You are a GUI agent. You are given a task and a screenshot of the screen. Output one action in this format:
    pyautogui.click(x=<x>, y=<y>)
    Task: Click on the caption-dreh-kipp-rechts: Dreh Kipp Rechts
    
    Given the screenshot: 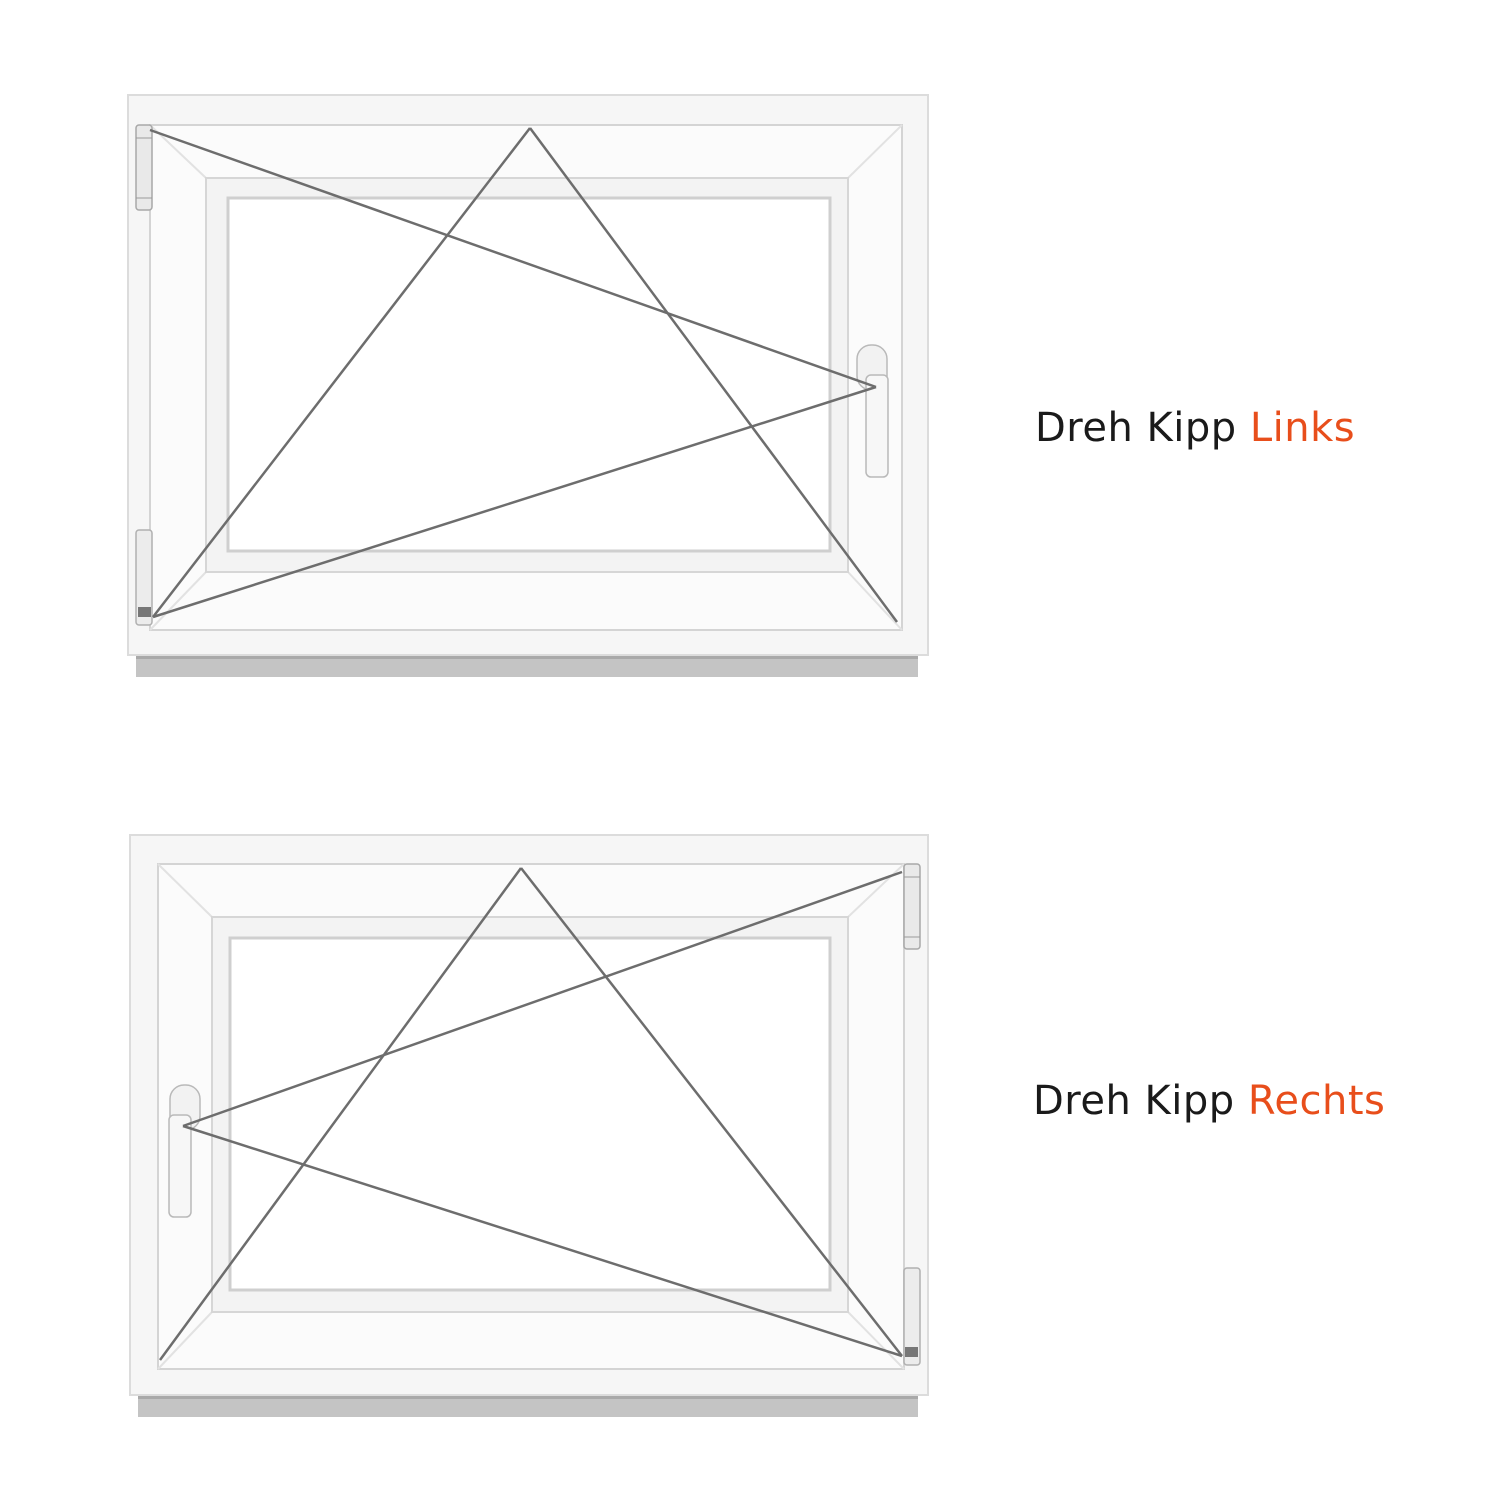 What is the action you would take?
    pyautogui.click(x=1209, y=1101)
    